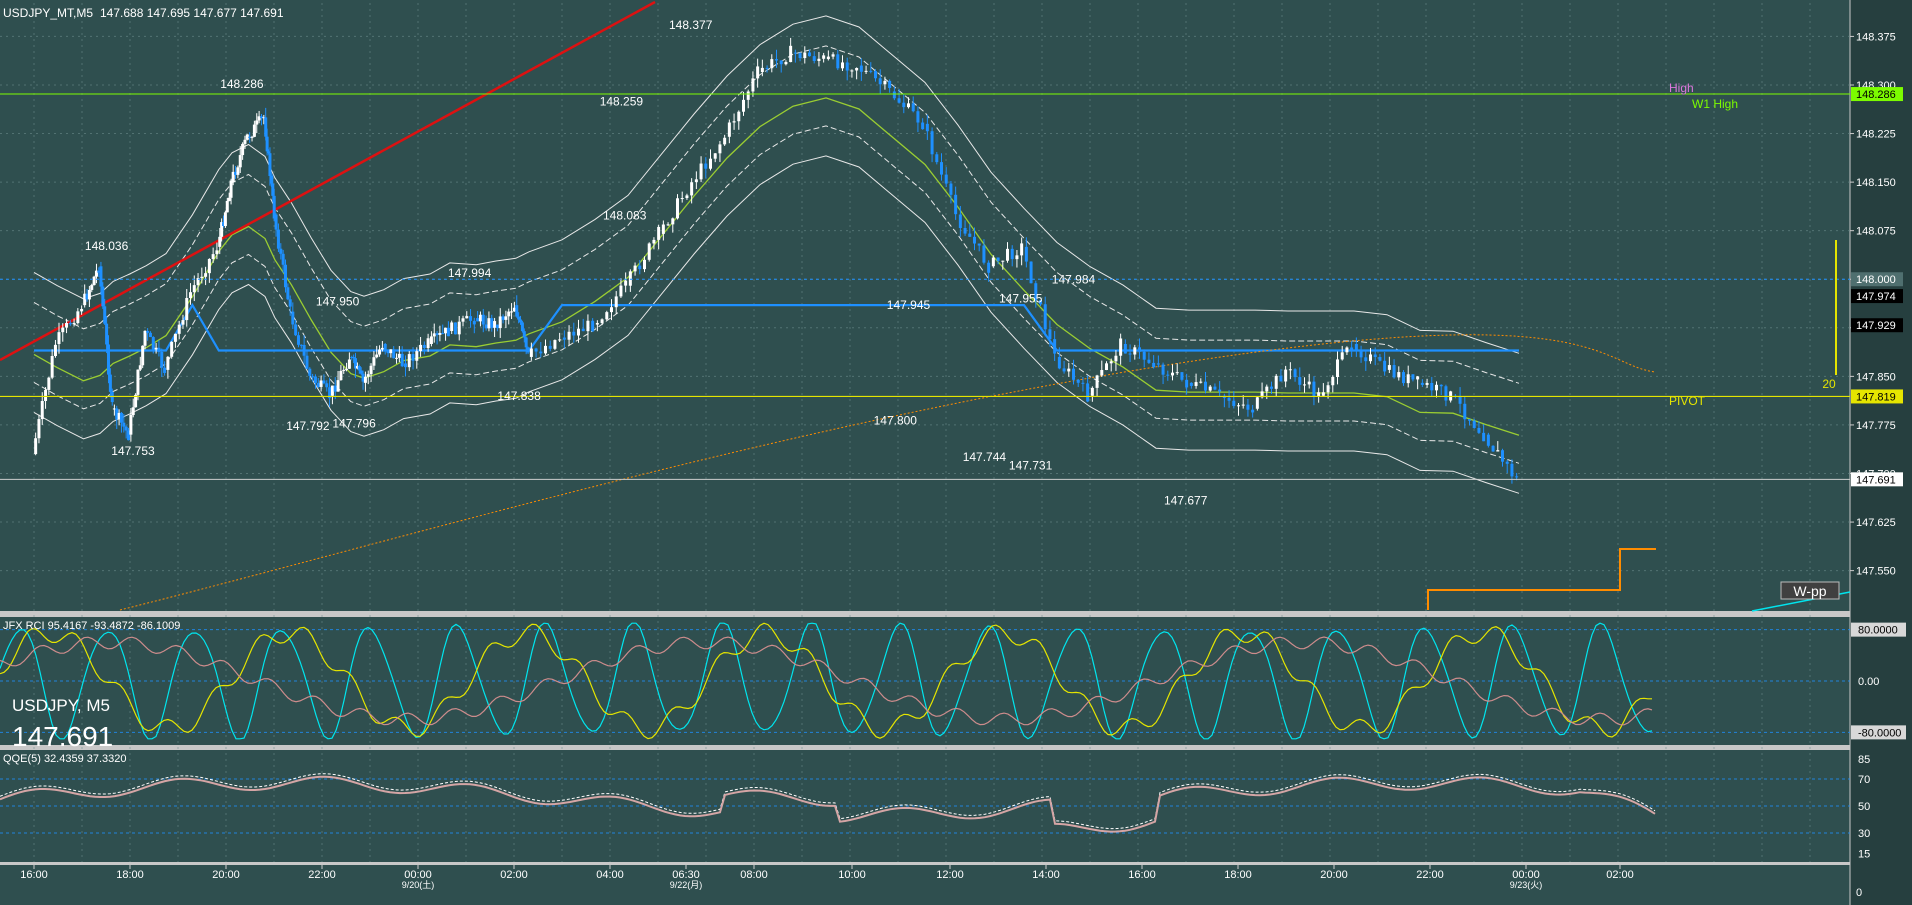 This screenshot has height=905, width=1912. Describe the element at coordinates (1238, 875) in the screenshot. I see `time-label: 18:00` at that location.